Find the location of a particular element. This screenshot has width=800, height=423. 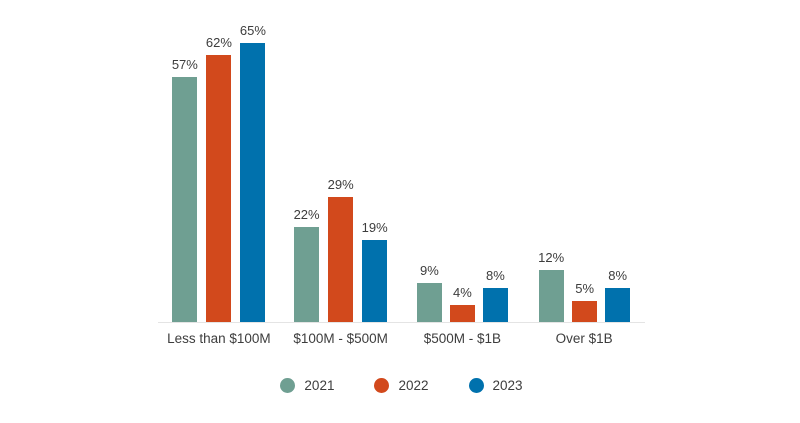

bar-value-label: 29% is located at coordinates (340, 185).